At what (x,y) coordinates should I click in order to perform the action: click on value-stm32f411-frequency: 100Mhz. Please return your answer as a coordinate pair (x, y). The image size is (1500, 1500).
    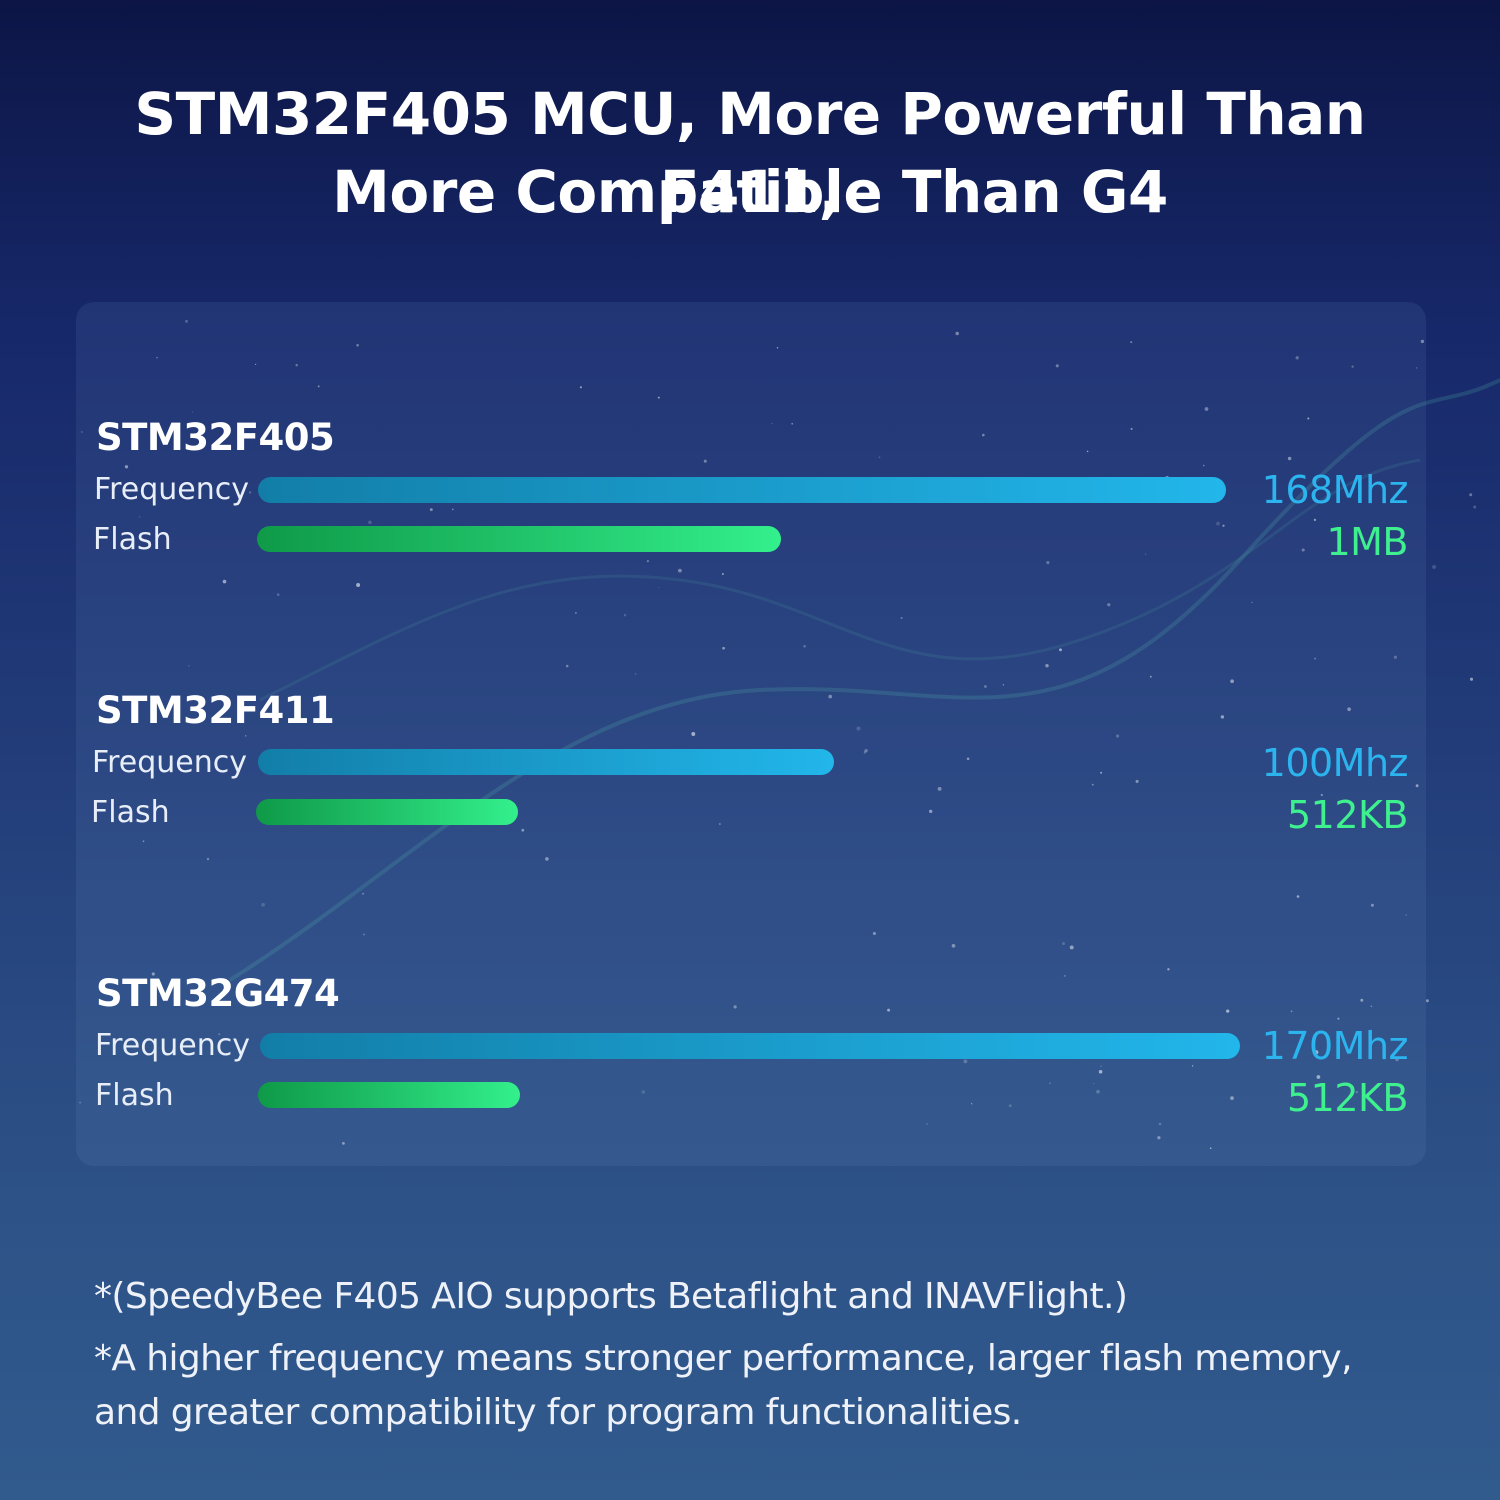
    Looking at the image, I should click on (1335, 763).